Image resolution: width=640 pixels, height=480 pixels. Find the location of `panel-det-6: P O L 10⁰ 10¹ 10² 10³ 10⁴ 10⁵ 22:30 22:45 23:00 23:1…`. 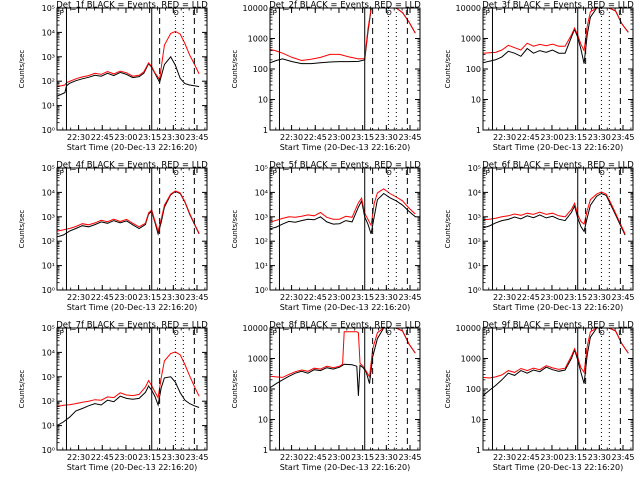

panel-det-6: P O L 10⁰ 10¹ 10² 10³ 10⁴ 10⁵ 22:30 22:45 23:00 23:1… is located at coordinates (539, 237).